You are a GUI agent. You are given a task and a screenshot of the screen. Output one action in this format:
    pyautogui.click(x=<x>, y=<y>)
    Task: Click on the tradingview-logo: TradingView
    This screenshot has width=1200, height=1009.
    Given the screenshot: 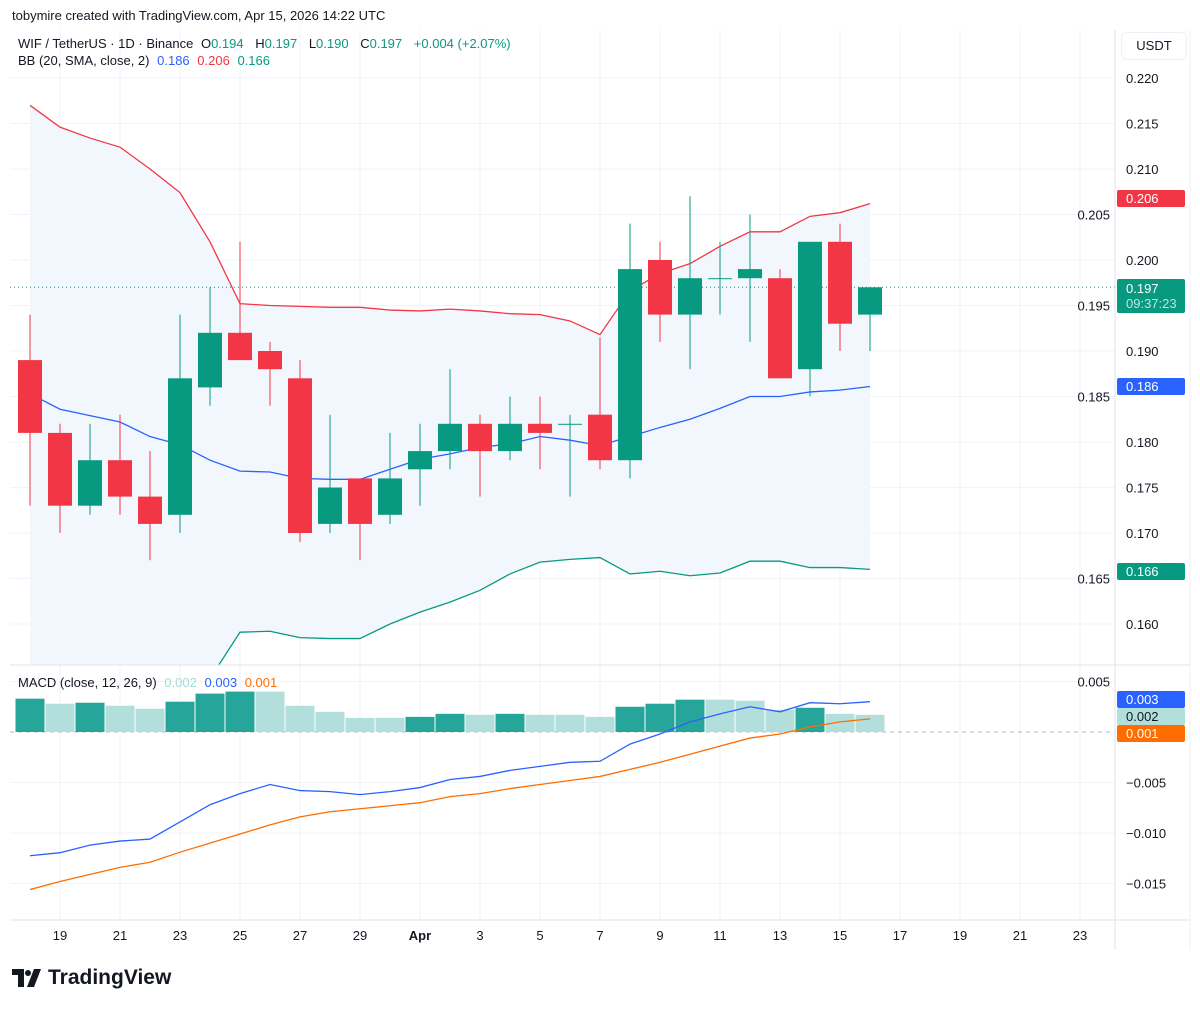 What is the action you would take?
    pyautogui.click(x=91, y=978)
    